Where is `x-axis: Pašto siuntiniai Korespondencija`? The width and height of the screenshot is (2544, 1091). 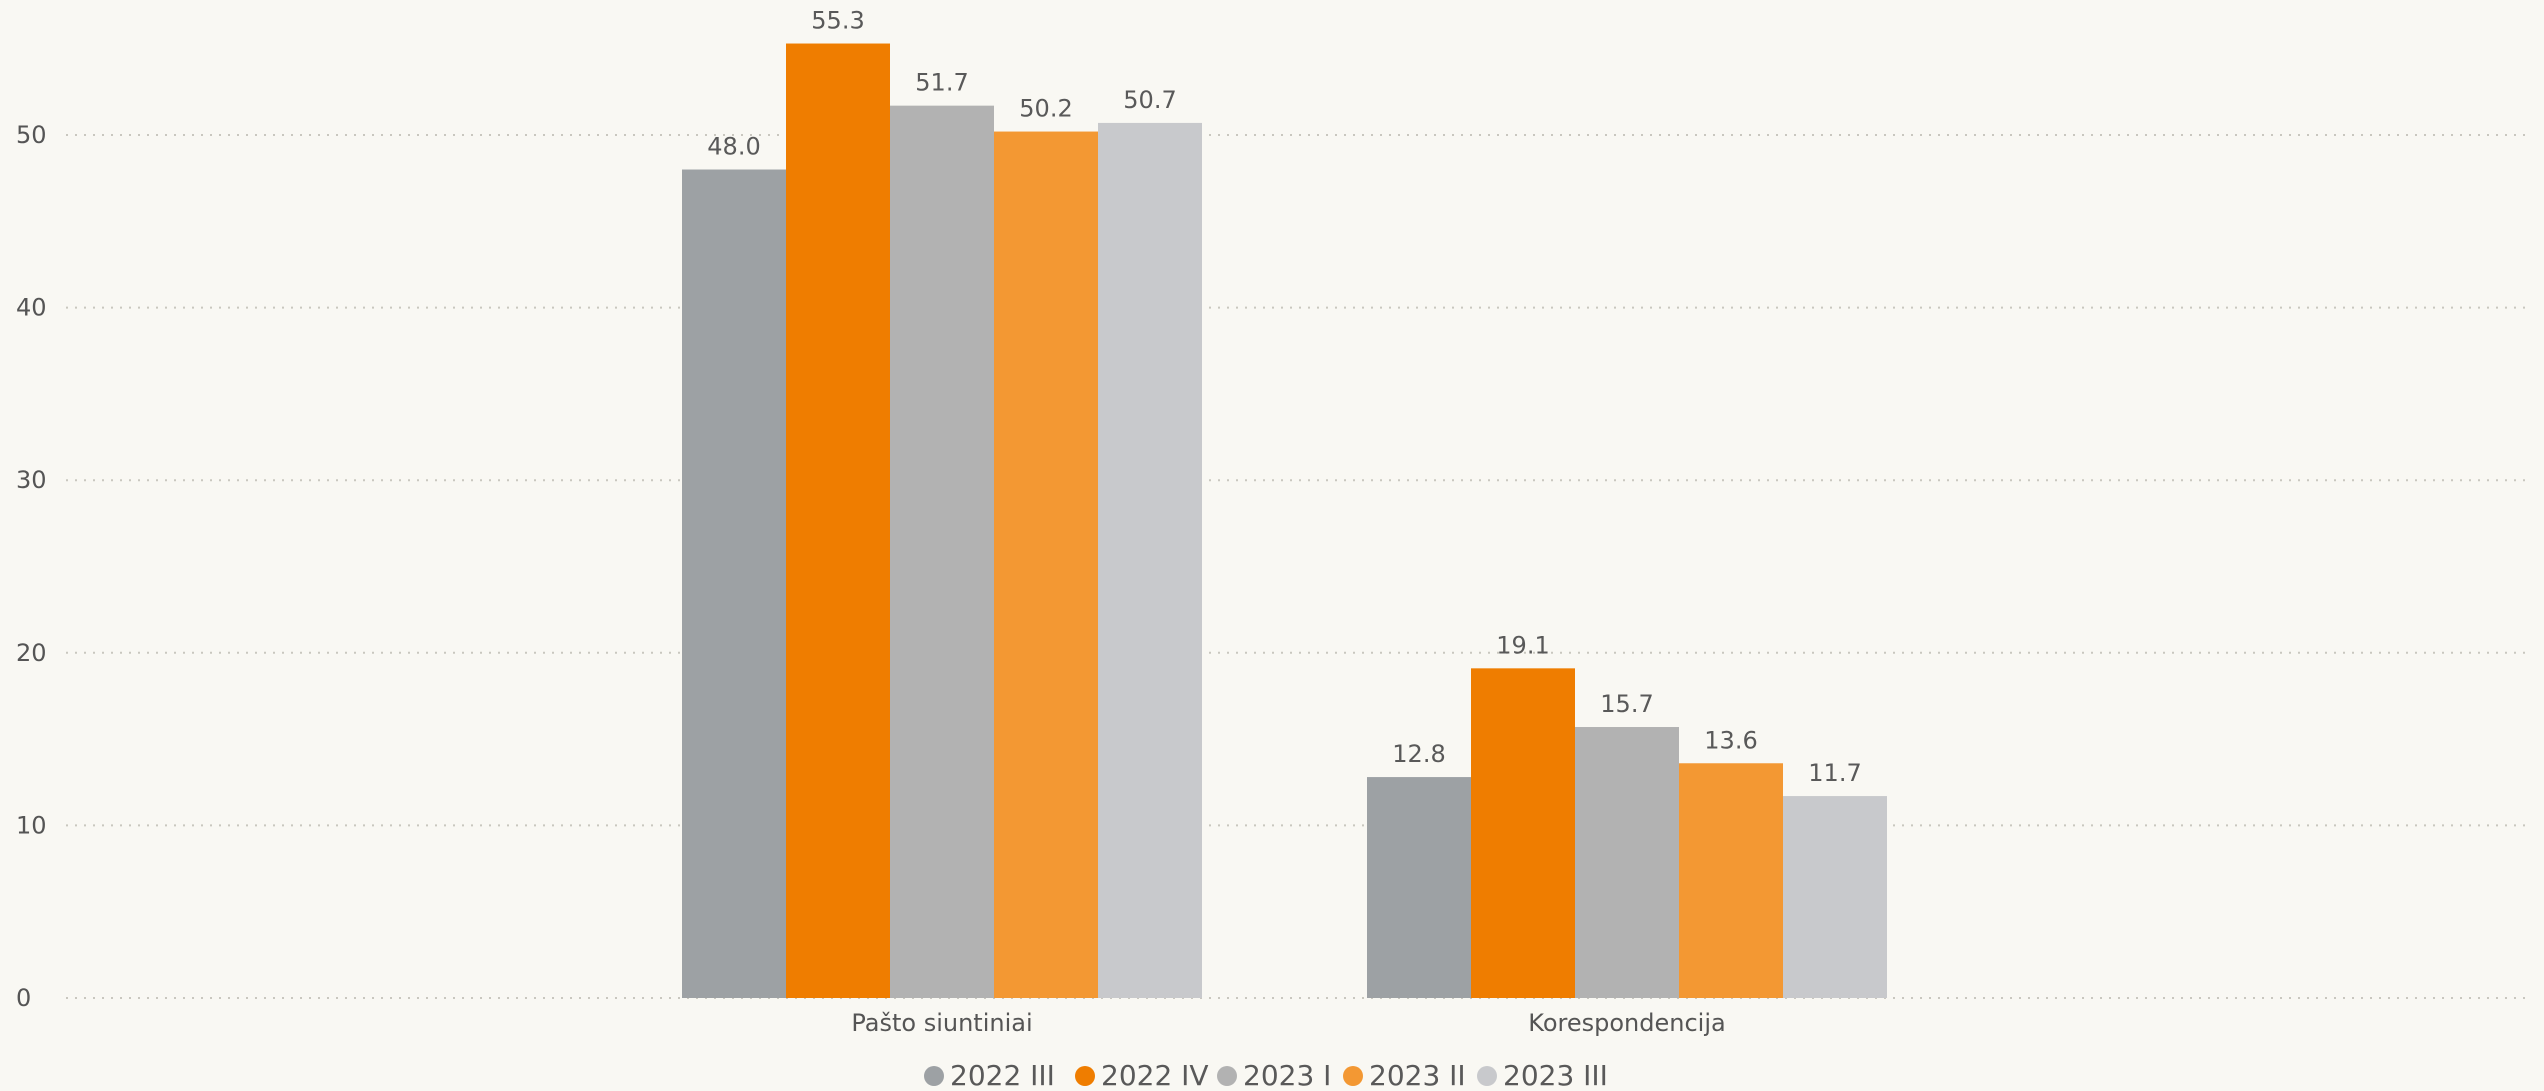 x-axis: Pašto siuntiniai Korespondencija is located at coordinates (1288, 1023).